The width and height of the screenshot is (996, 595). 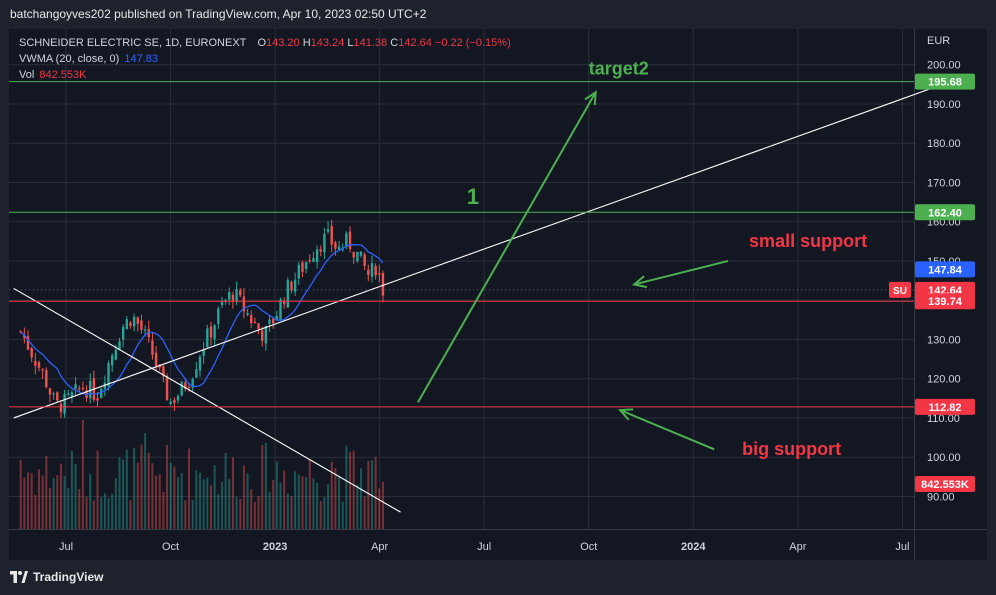 I want to click on vwma-line, so click(x=202, y=320).